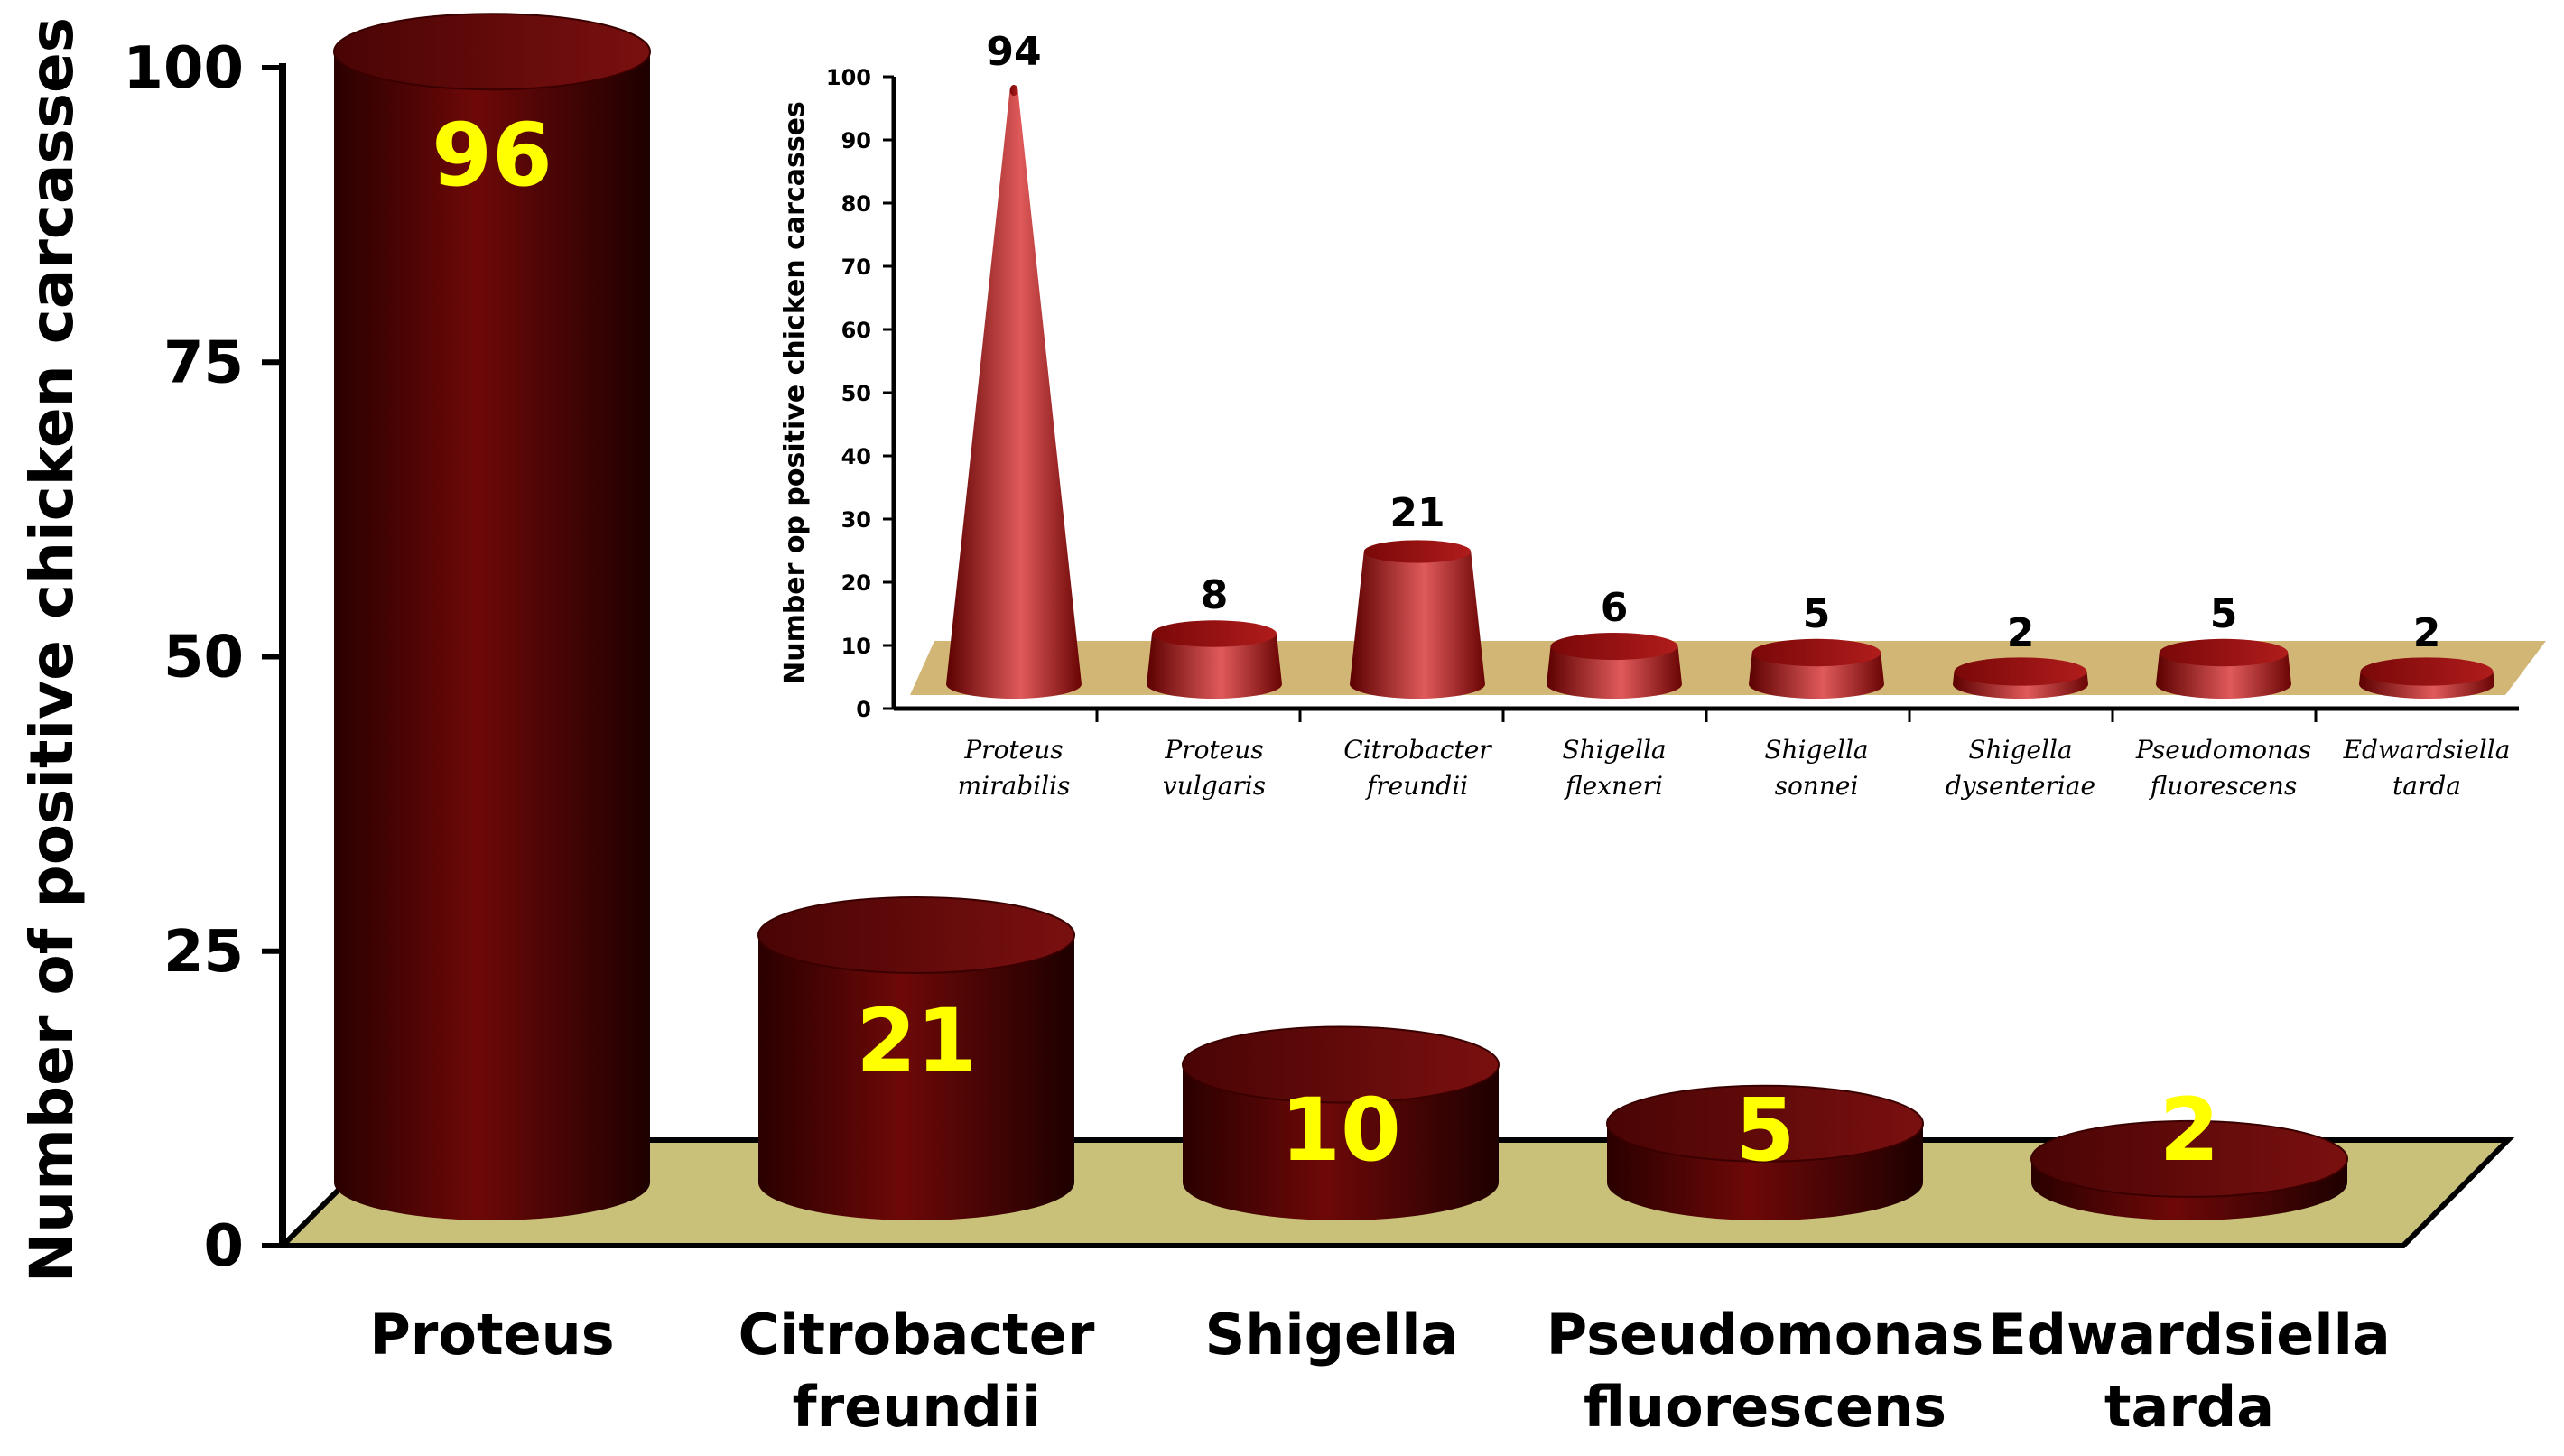 The width and height of the screenshot is (2564, 1456). Describe the element at coordinates (917, 1040) in the screenshot. I see `main-bar-value-label: 21` at that location.